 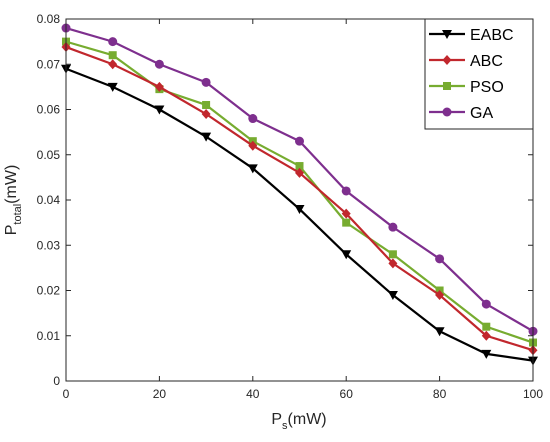 What do you see at coordinates (486, 61) in the screenshot?
I see `legend-label: ABC` at bounding box center [486, 61].